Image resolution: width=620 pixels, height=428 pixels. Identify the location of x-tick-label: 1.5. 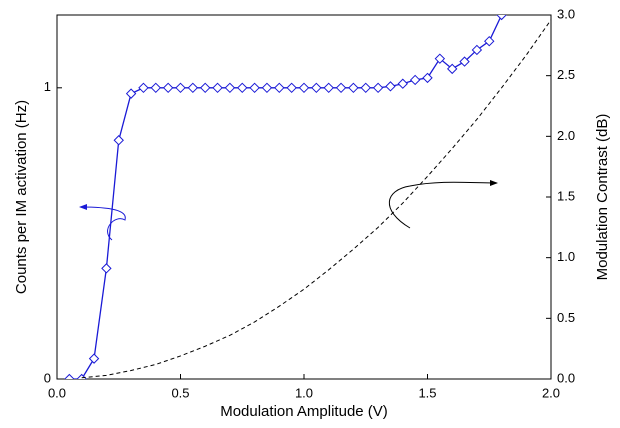
(427, 392).